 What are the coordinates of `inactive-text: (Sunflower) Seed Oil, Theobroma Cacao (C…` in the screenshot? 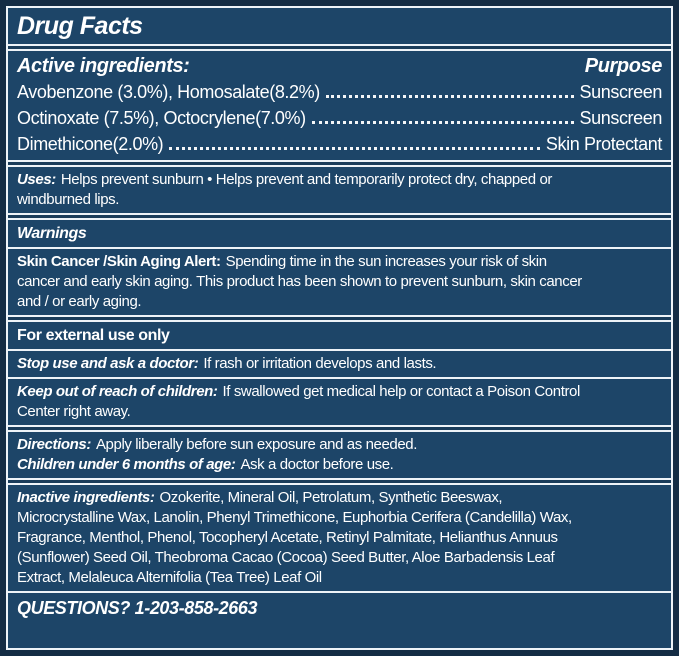 It's located at (286, 557).